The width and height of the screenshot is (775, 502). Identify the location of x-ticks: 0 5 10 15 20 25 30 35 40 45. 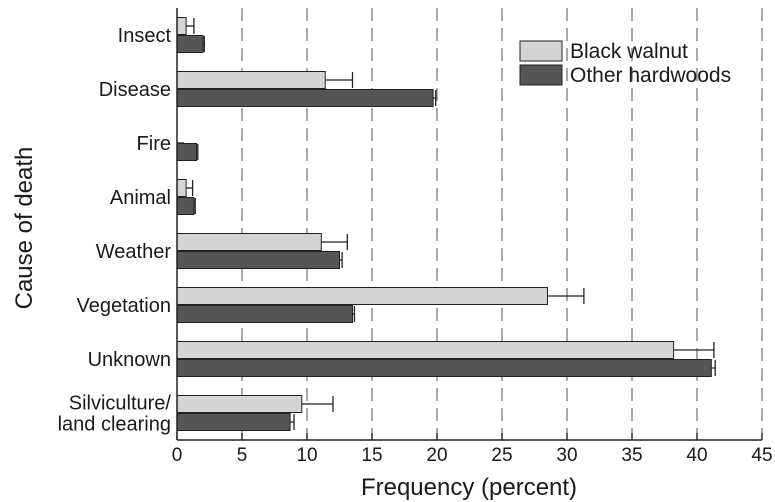
(472, 449).